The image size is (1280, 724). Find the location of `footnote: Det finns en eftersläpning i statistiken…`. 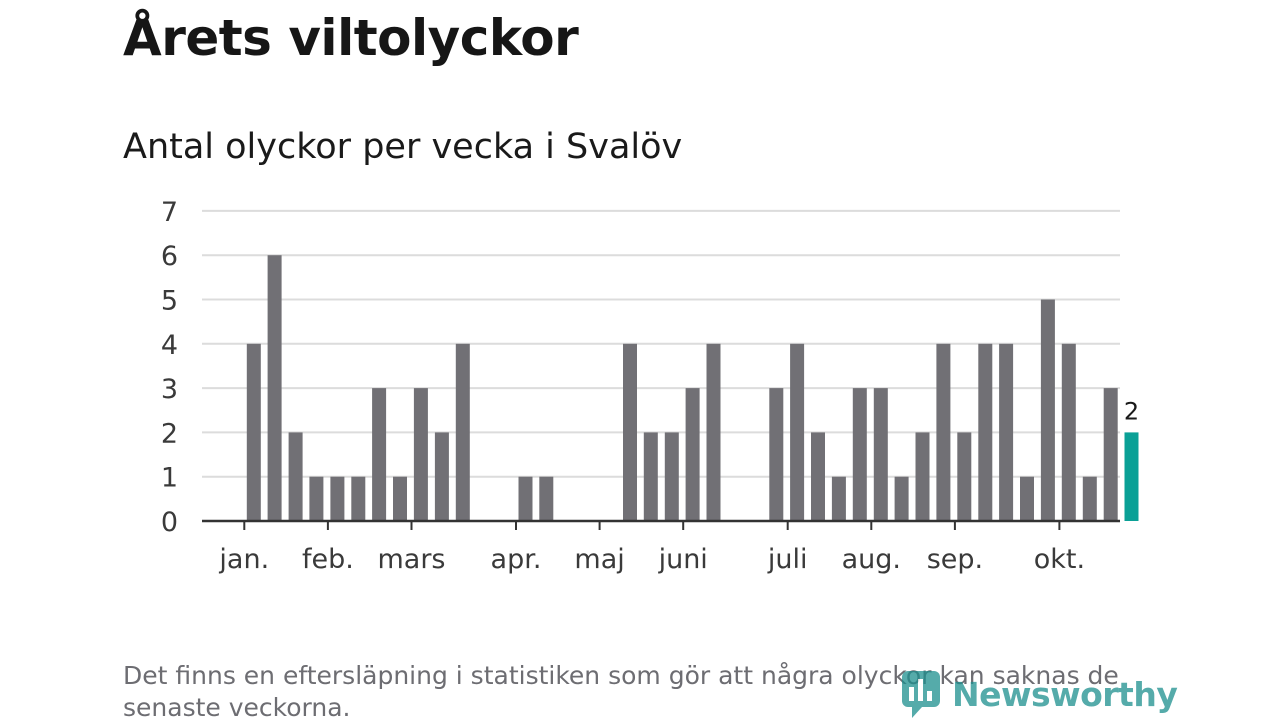

footnote: Det finns en eftersläpning i statistiken… is located at coordinates (621, 691).